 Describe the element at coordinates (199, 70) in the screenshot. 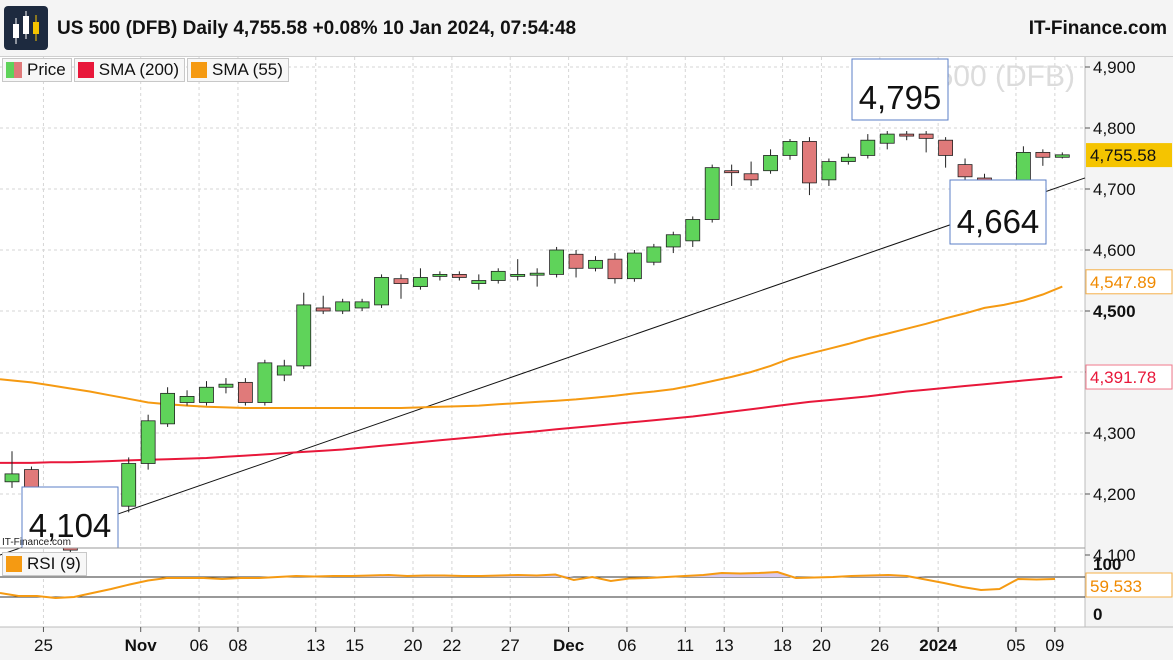

I see `sma55-swatch-icon` at that location.